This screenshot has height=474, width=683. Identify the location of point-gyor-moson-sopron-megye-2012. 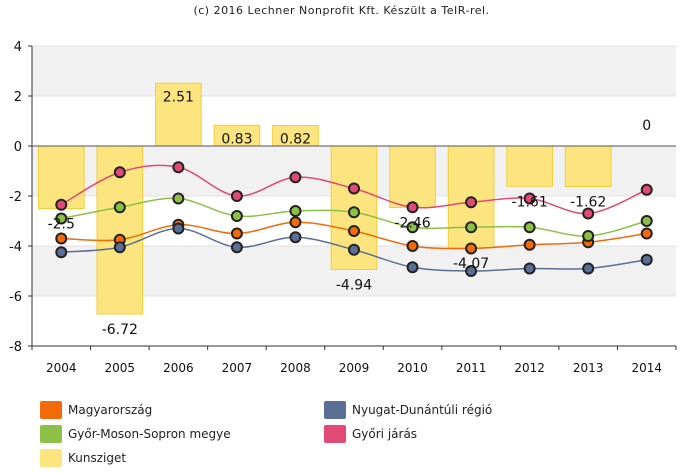
(529, 227).